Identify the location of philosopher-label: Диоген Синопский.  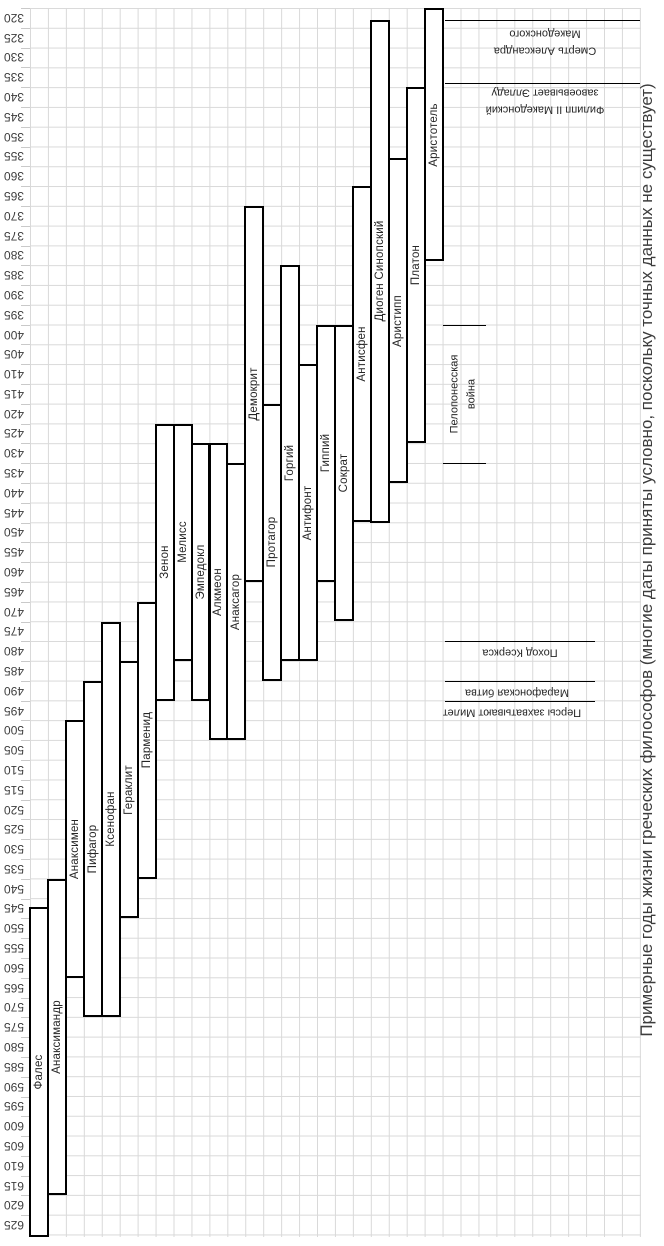
(380, 271).